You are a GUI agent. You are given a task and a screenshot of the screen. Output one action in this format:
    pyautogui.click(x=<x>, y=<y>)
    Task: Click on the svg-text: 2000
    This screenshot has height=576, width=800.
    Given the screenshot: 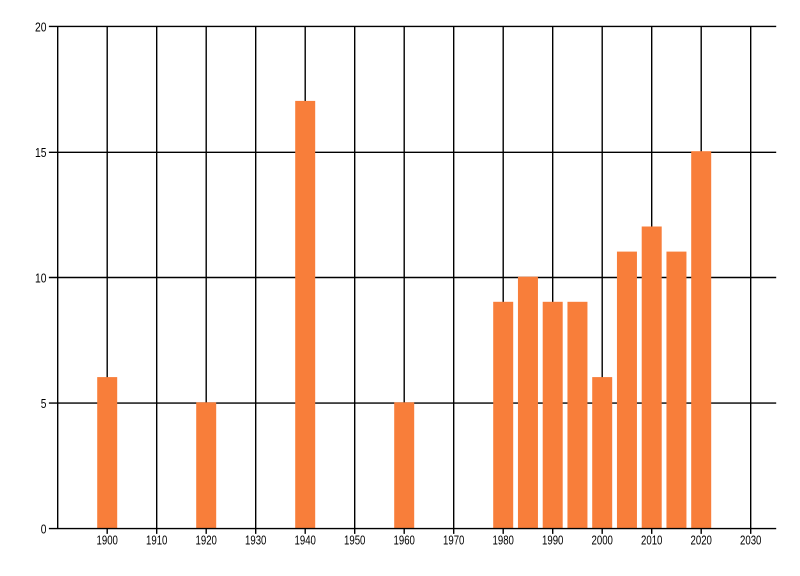 What is the action you would take?
    pyautogui.click(x=602, y=539)
    